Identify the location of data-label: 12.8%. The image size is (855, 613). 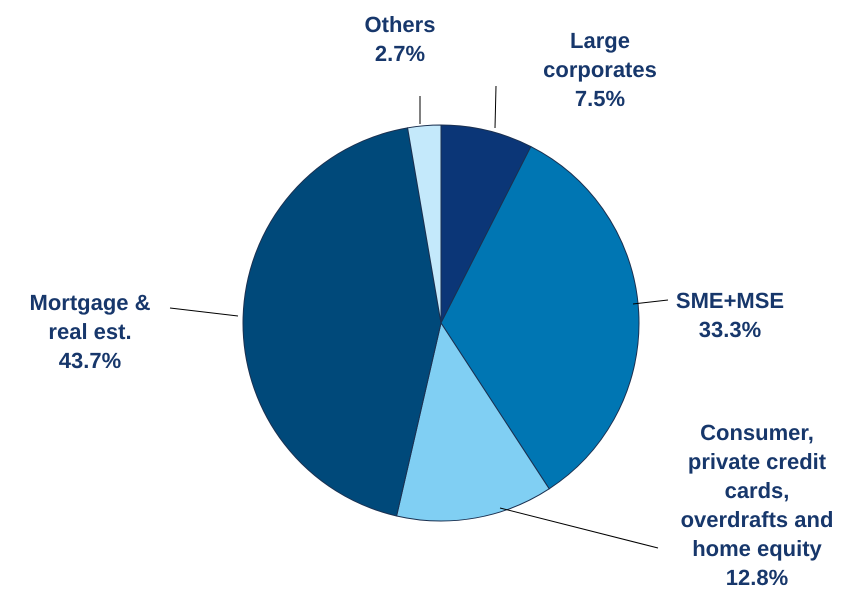
(757, 577).